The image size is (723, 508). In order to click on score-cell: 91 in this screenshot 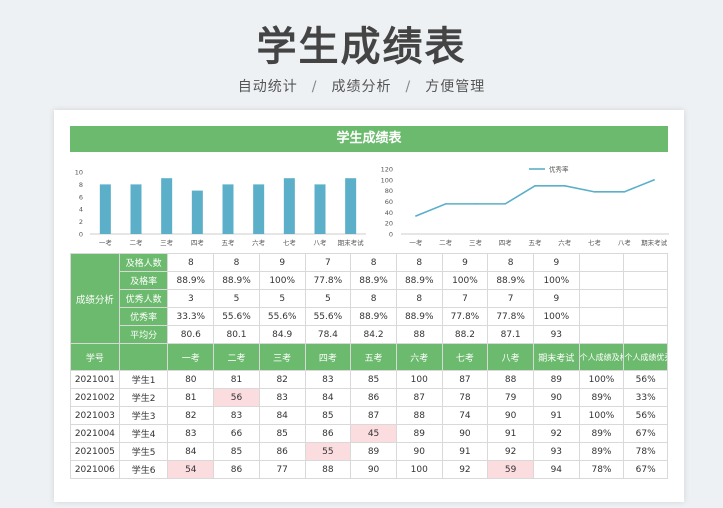, I will do `click(510, 433)`.